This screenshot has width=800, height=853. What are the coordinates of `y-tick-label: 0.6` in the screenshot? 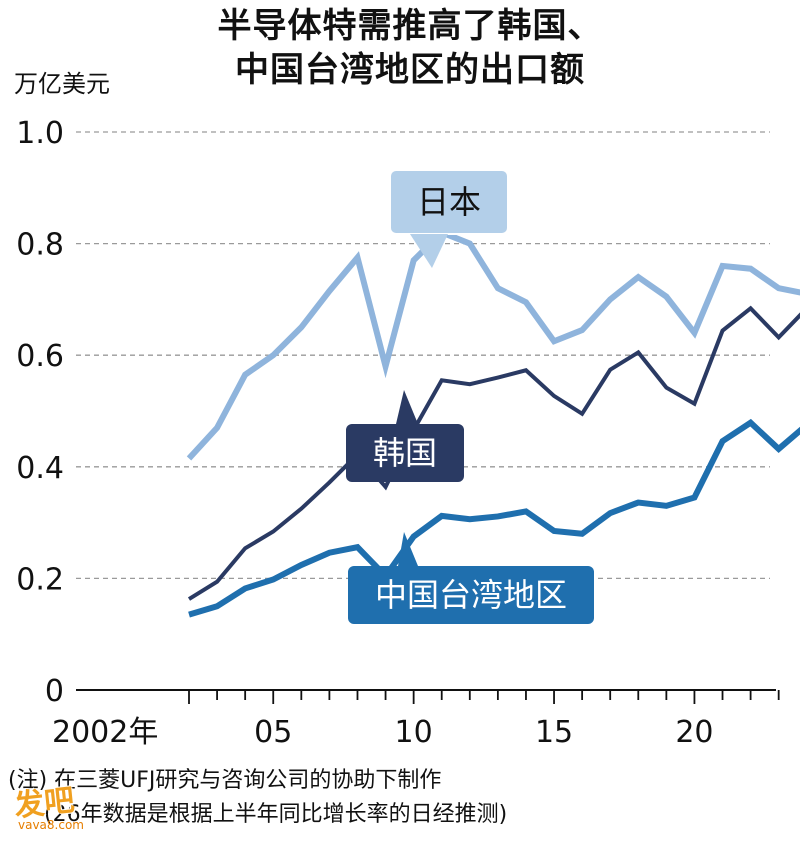 It's located at (40, 356).